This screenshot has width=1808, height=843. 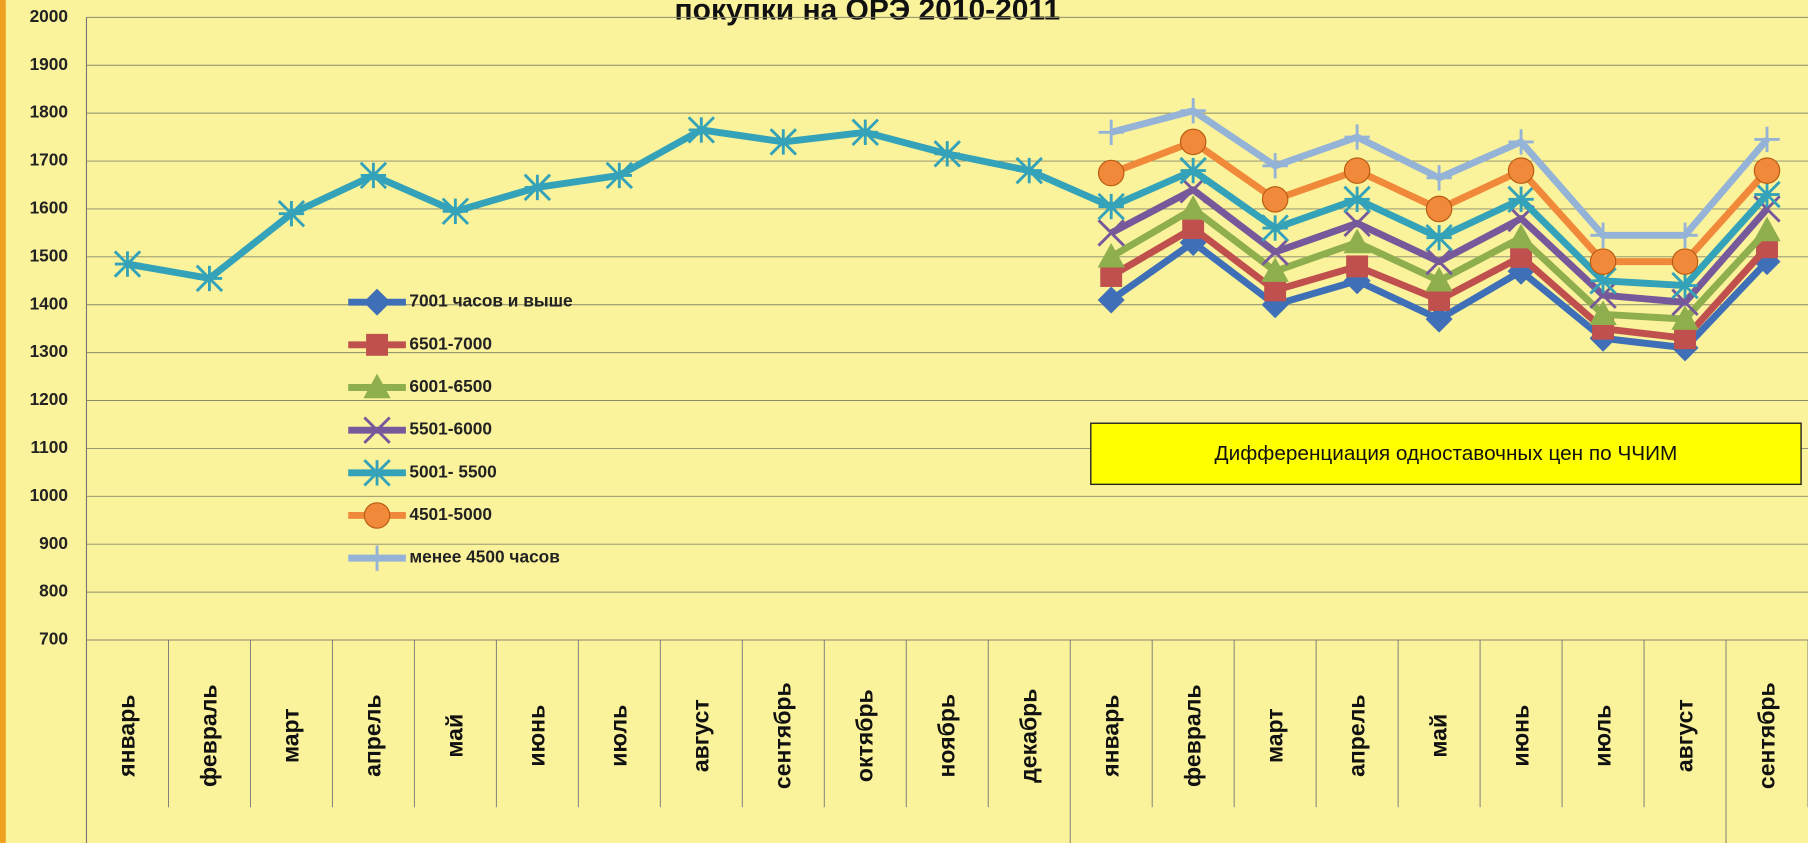 What do you see at coordinates (484, 557) in the screenshot?
I see `legend-label: менее 4500 часов` at bounding box center [484, 557].